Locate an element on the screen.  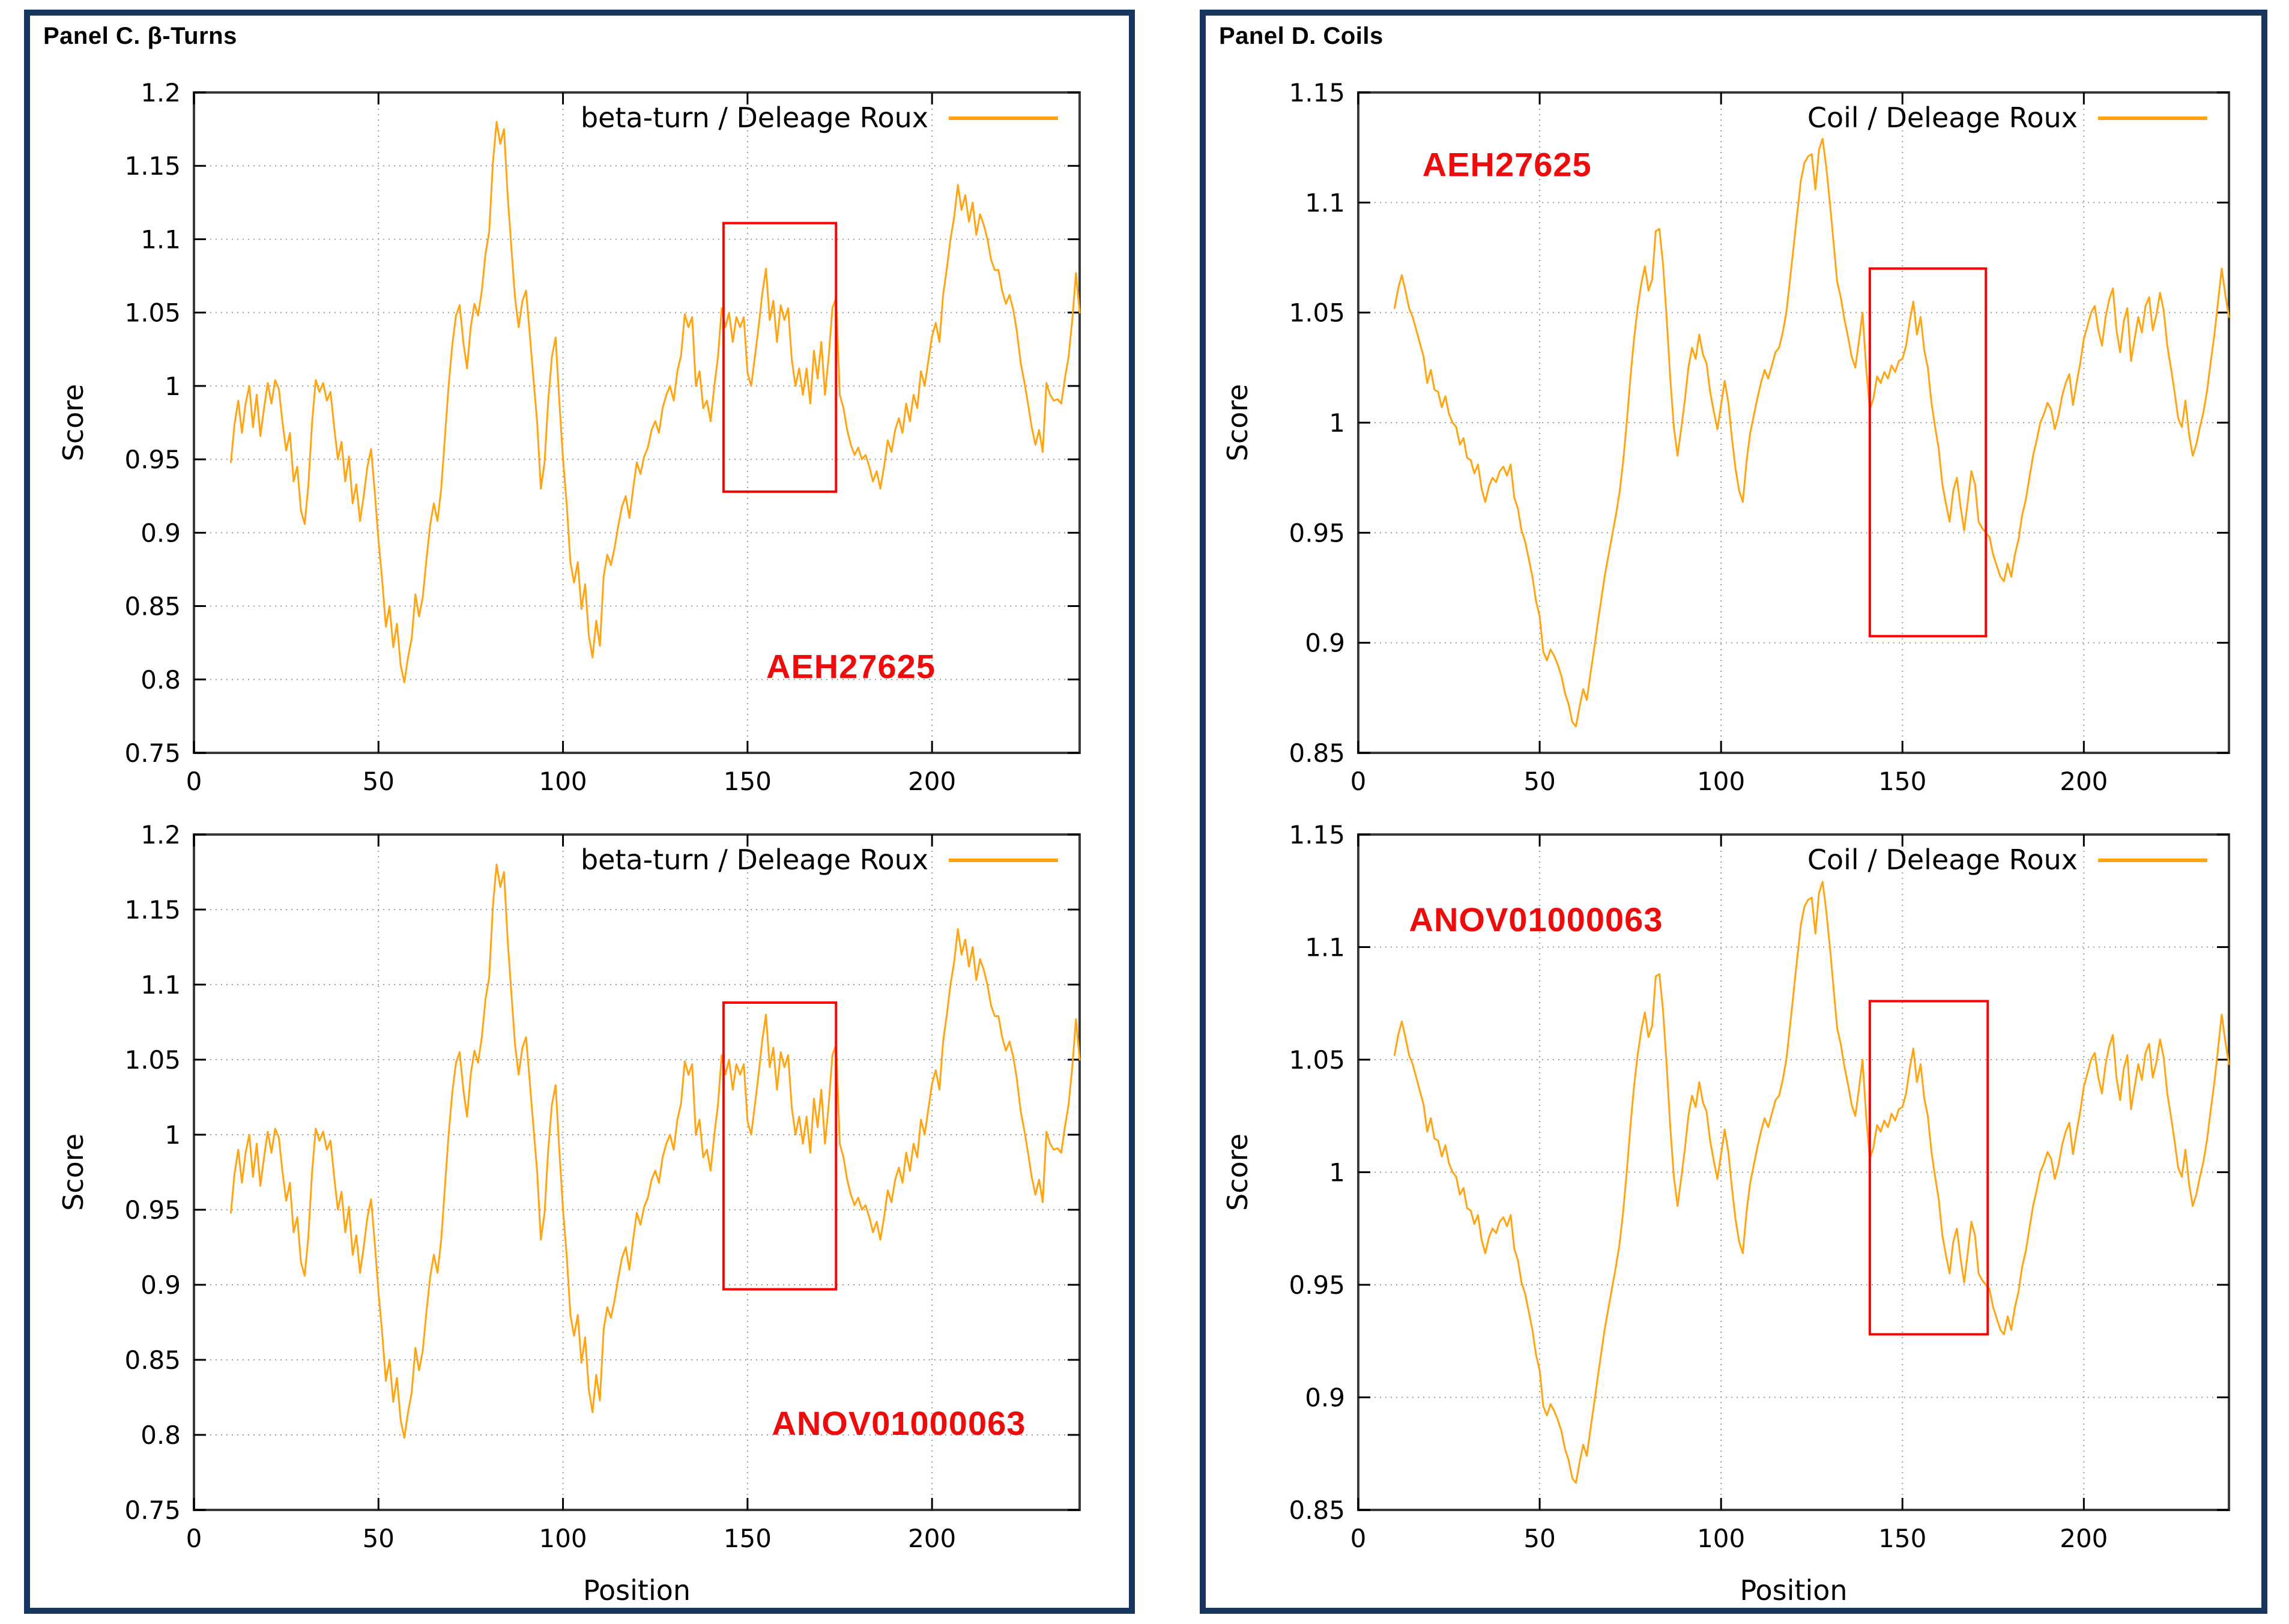
panel-c-title: Panel C. β-Turns is located at coordinates (140, 36).